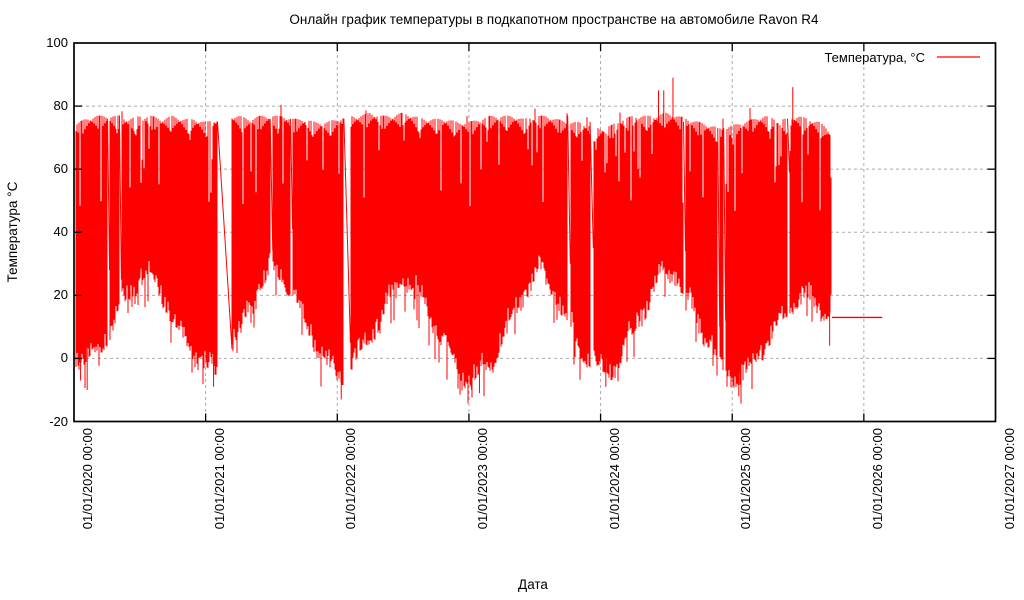  Describe the element at coordinates (219, 479) in the screenshot. I see `x-tick-label: 01/01/2021 00:00` at that location.